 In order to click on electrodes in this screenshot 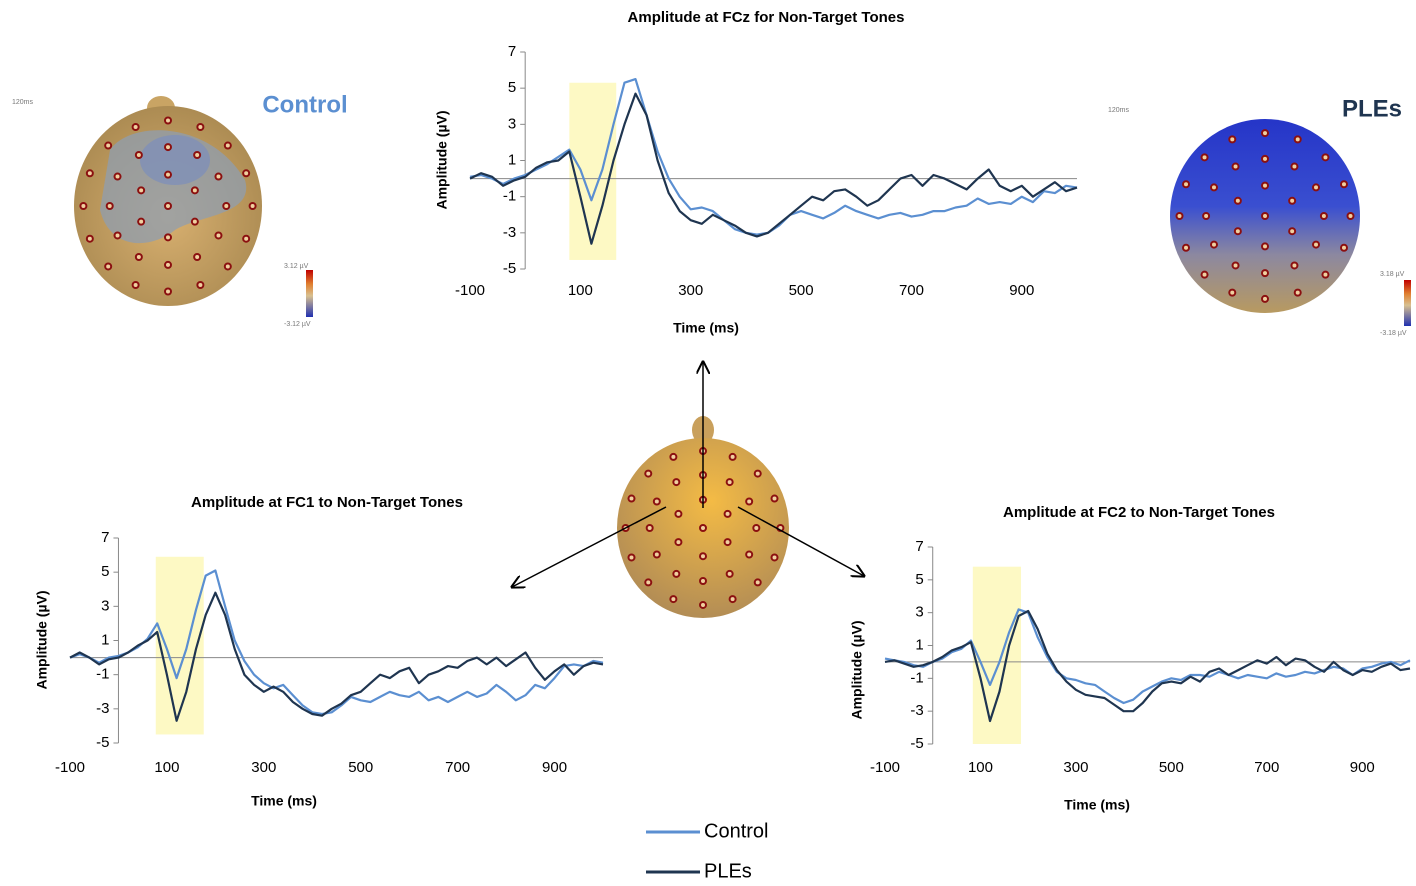, I will do `click(168, 206)`.